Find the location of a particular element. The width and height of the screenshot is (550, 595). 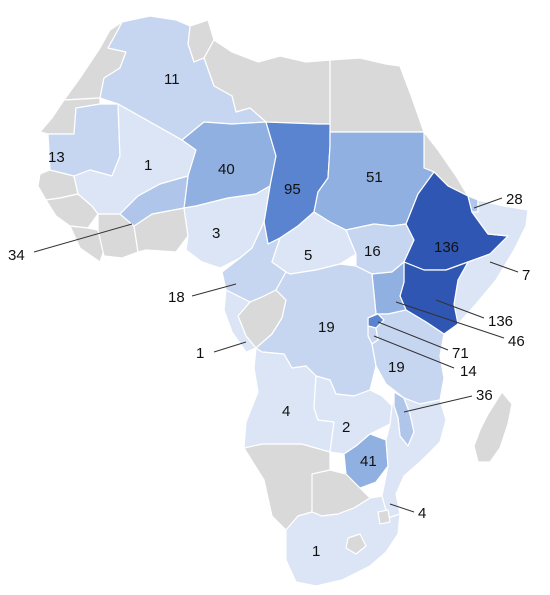

label-malawi: 36 is located at coordinates (484, 395).